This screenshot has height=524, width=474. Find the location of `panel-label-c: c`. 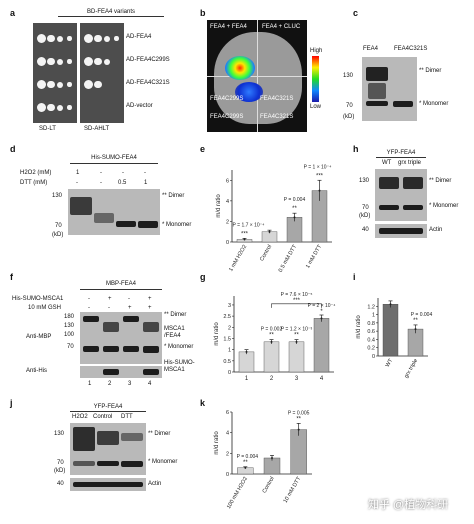

panel-label-c: c is located at coordinates (356, 13).